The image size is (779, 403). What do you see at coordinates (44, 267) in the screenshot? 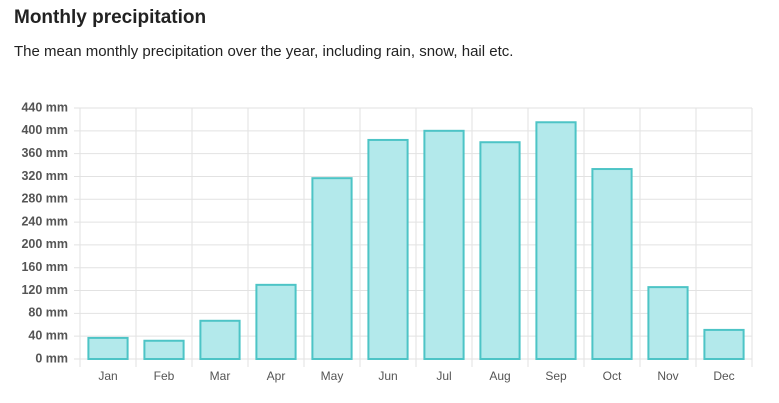
I see `y-tick-label: 160 mm` at bounding box center [44, 267].